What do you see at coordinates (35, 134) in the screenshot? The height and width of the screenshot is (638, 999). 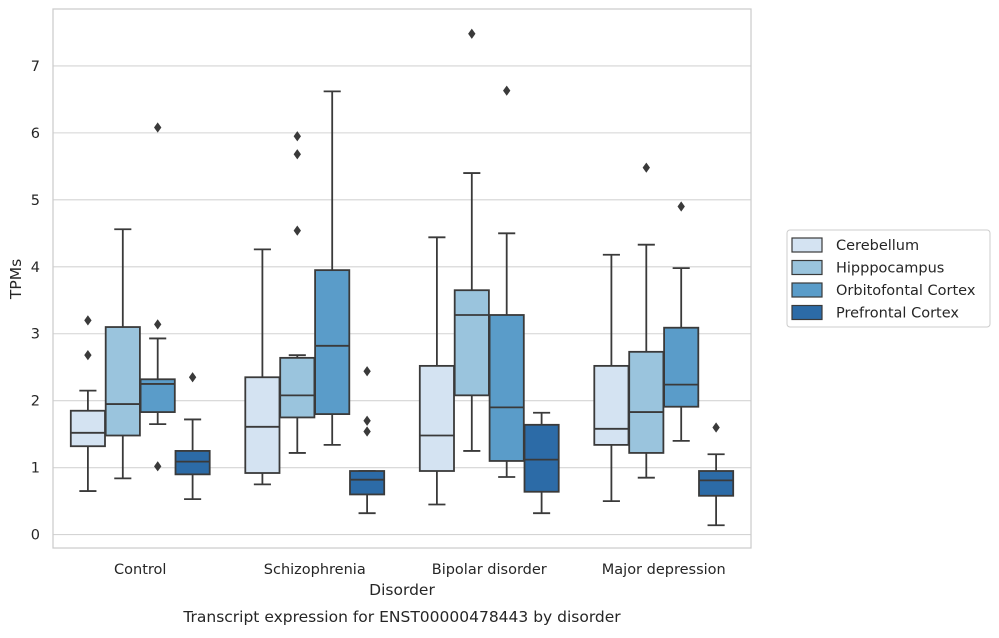 I see `y-tick-label: 6` at bounding box center [35, 134].